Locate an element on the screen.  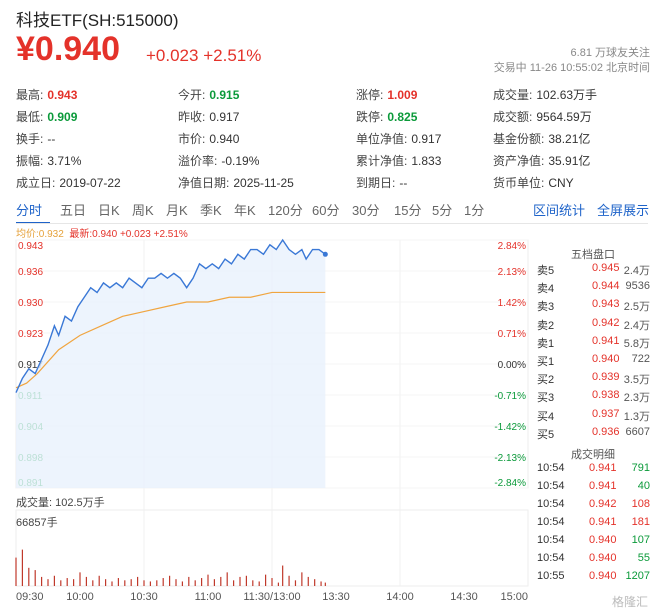
y-tick-right: 0.71% is located at coordinates (512, 334).